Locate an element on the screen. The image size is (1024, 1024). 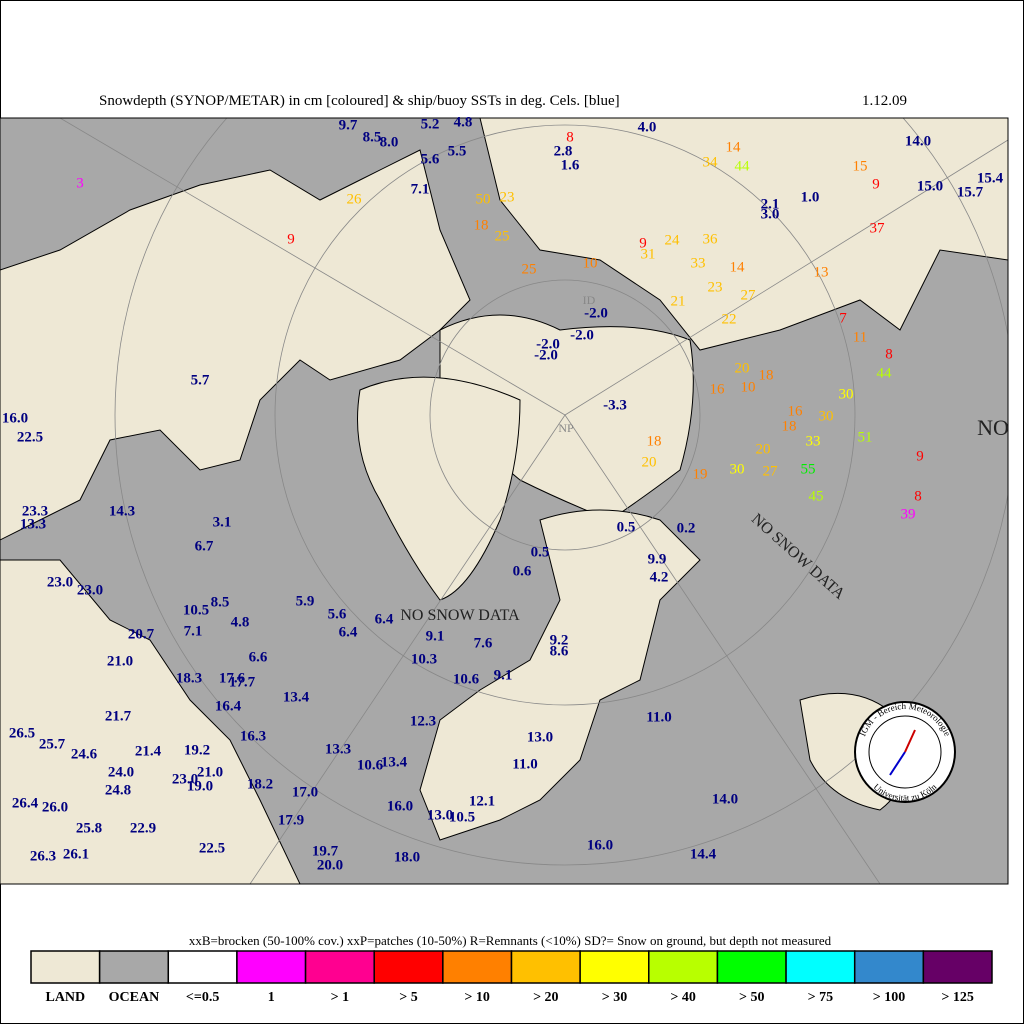
legend-label: > 1 is located at coordinates (340, 997).